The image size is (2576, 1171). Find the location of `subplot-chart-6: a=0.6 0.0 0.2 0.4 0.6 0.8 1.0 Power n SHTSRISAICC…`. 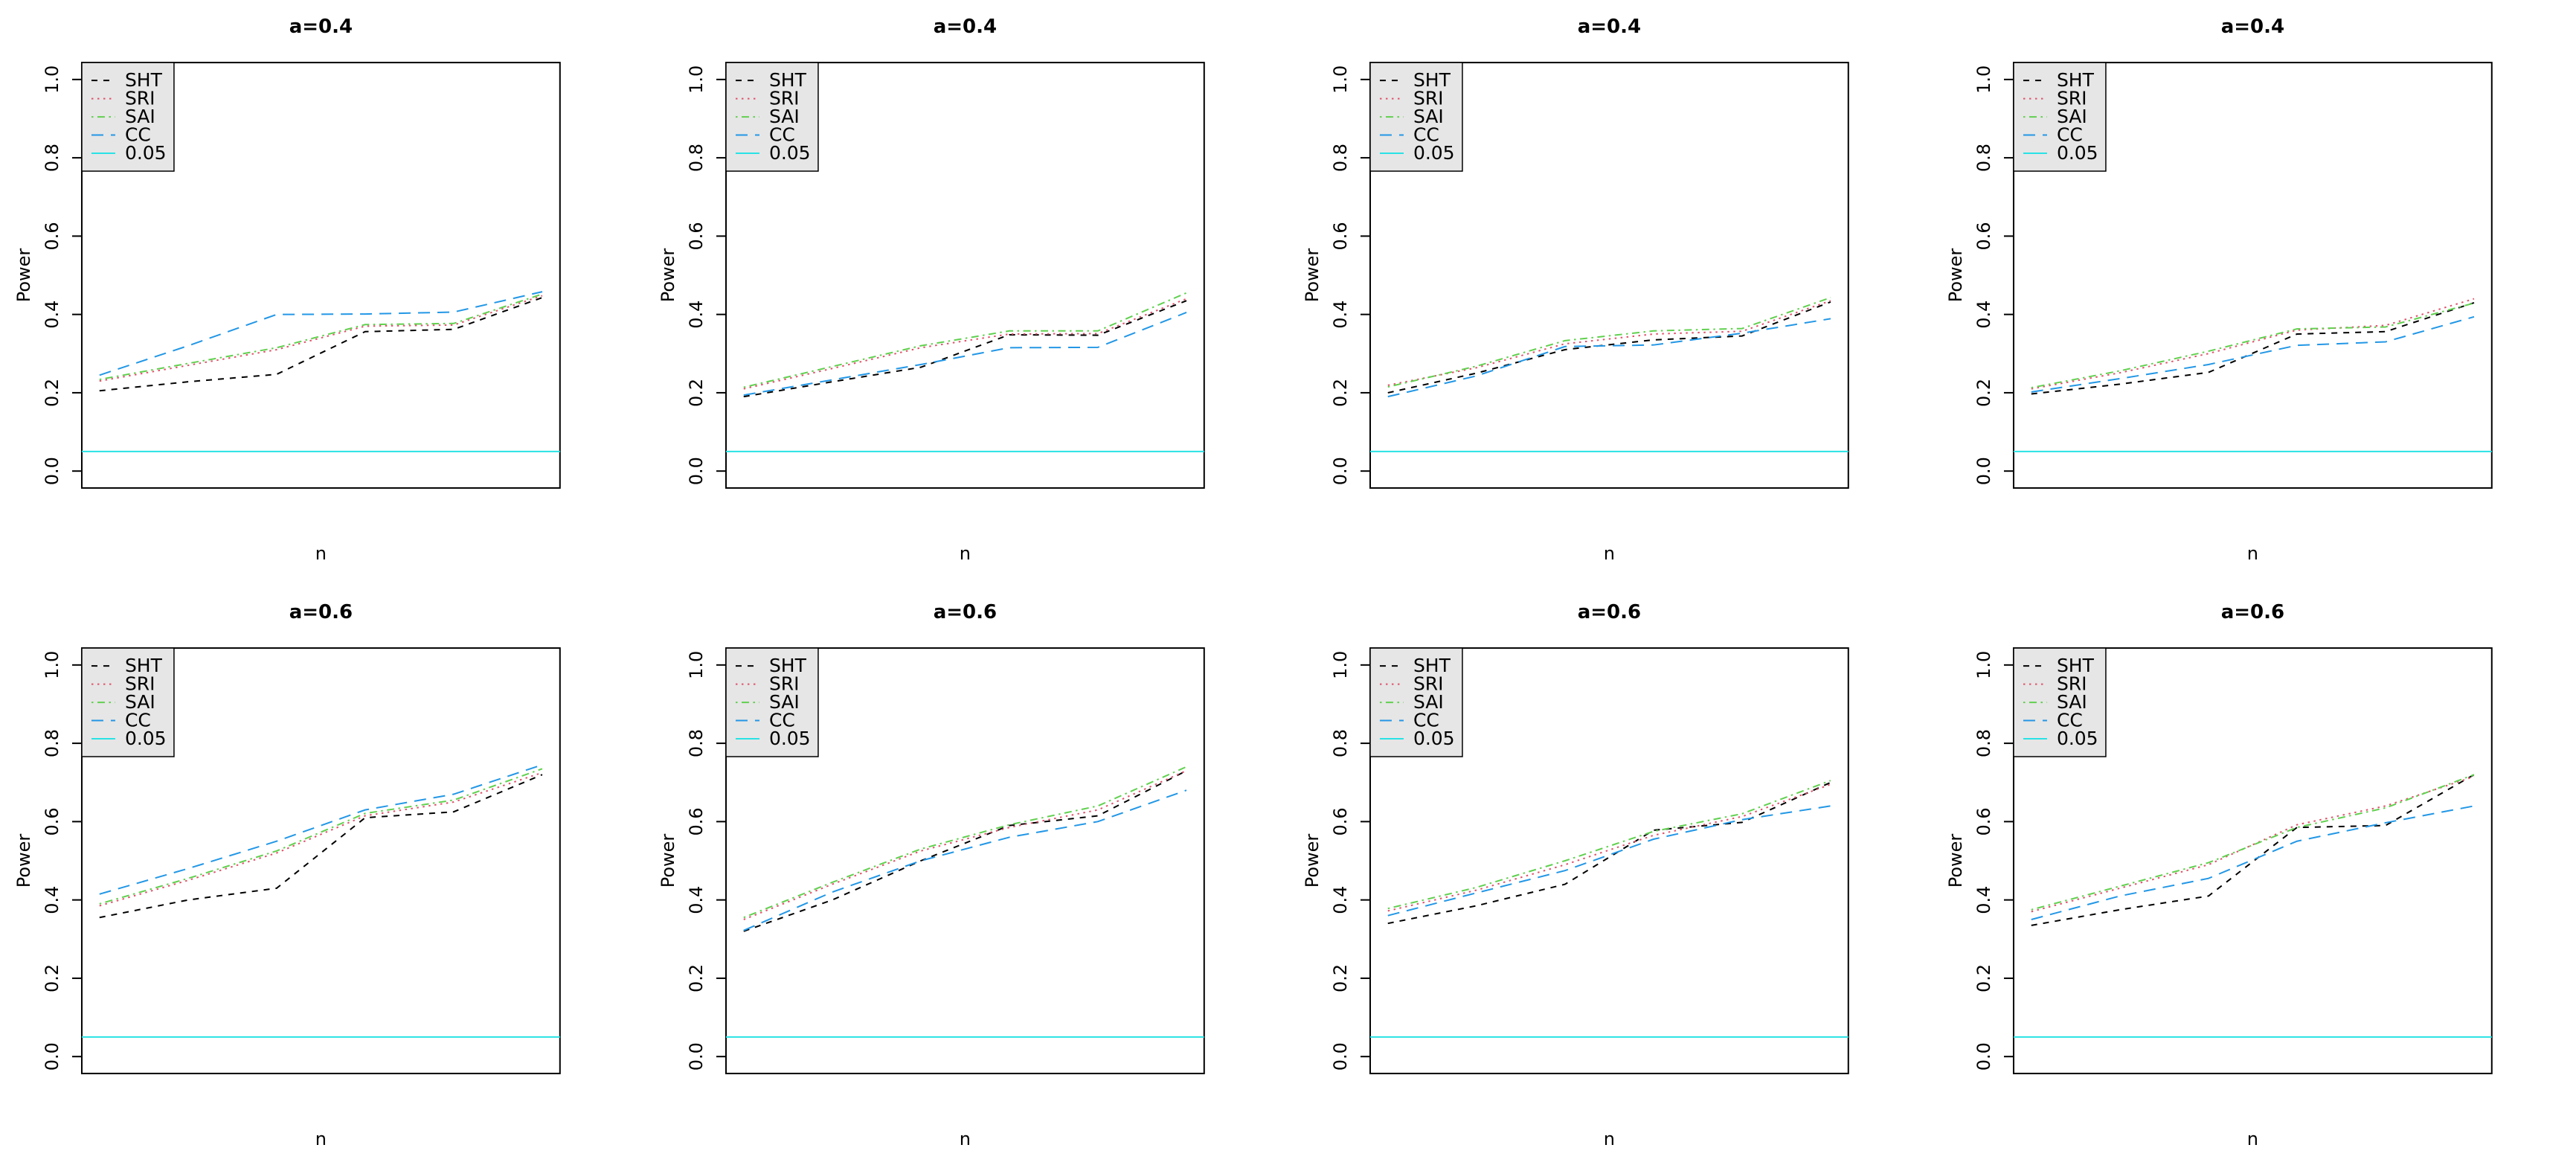

subplot-chart-6: a=0.6 0.0 0.2 0.4 0.6 0.8 1.0 Power n SHTSRISAICC… is located at coordinates (931, 875).